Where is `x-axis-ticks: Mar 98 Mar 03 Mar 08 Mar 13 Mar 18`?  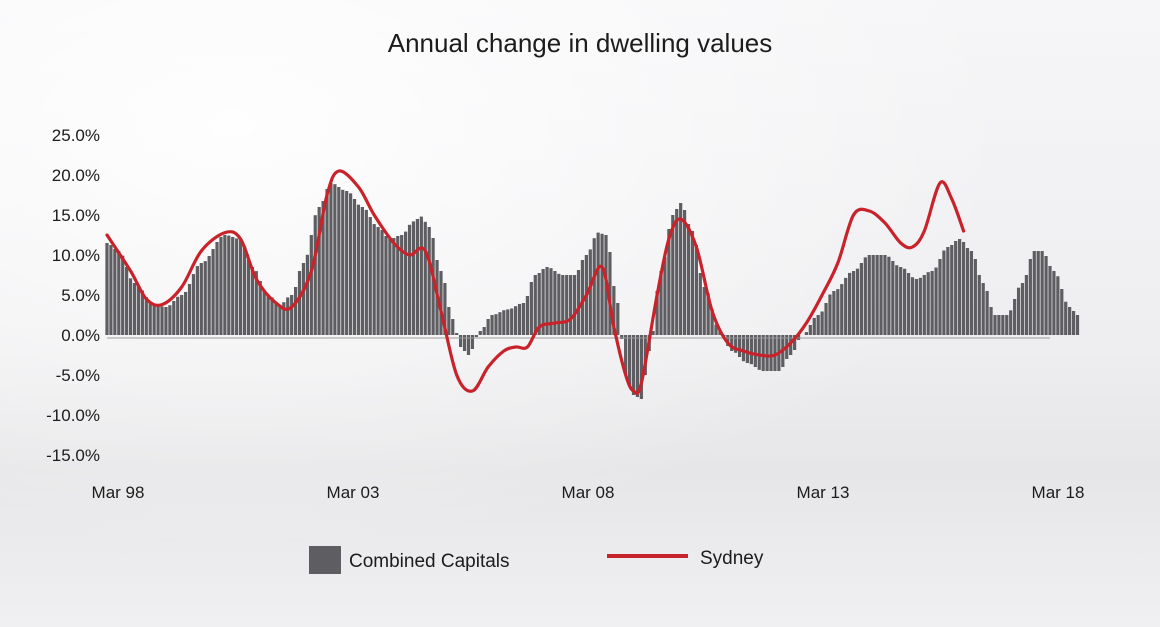 x-axis-ticks: Mar 98 Mar 03 Mar 08 Mar 13 Mar 18 is located at coordinates (588, 492).